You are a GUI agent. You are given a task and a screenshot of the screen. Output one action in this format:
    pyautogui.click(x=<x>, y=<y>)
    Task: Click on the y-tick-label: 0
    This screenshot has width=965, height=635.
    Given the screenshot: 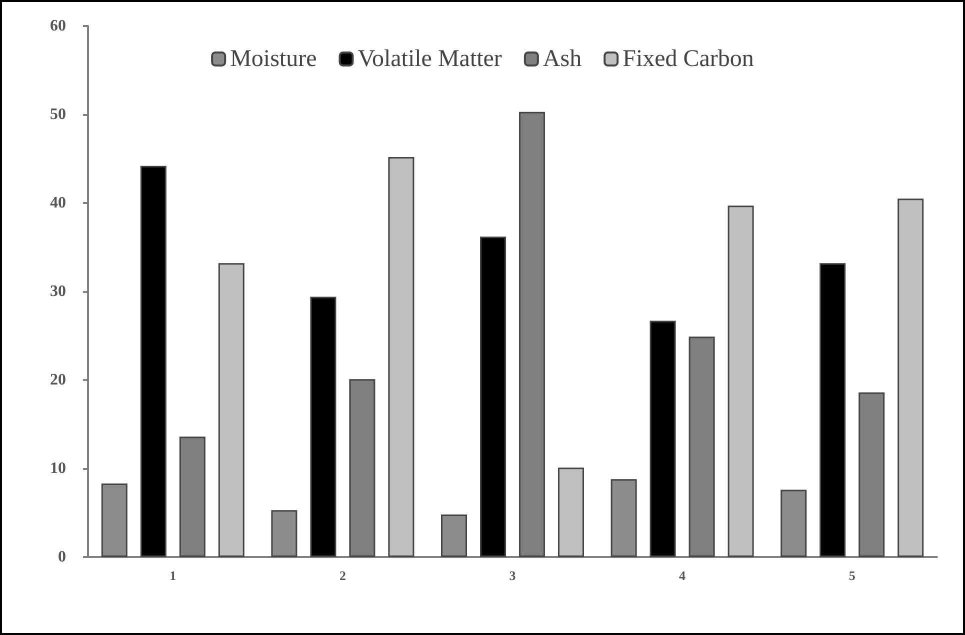 What is the action you would take?
    pyautogui.click(x=62, y=557)
    